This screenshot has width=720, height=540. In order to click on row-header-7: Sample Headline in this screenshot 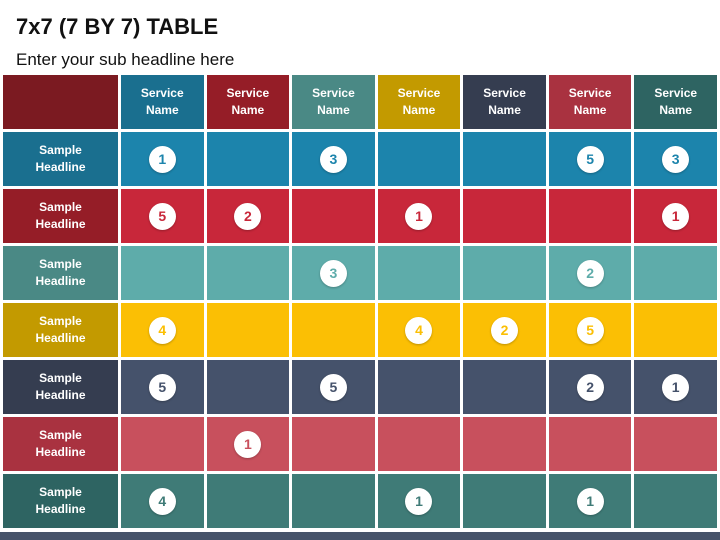, I will do `click(60, 501)`.